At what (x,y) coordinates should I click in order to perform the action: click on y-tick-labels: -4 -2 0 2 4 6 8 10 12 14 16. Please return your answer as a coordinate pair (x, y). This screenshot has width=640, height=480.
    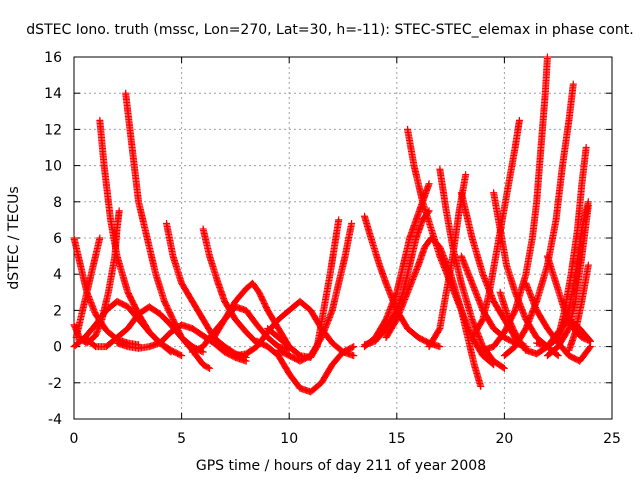
    Looking at the image, I should click on (53, 239).